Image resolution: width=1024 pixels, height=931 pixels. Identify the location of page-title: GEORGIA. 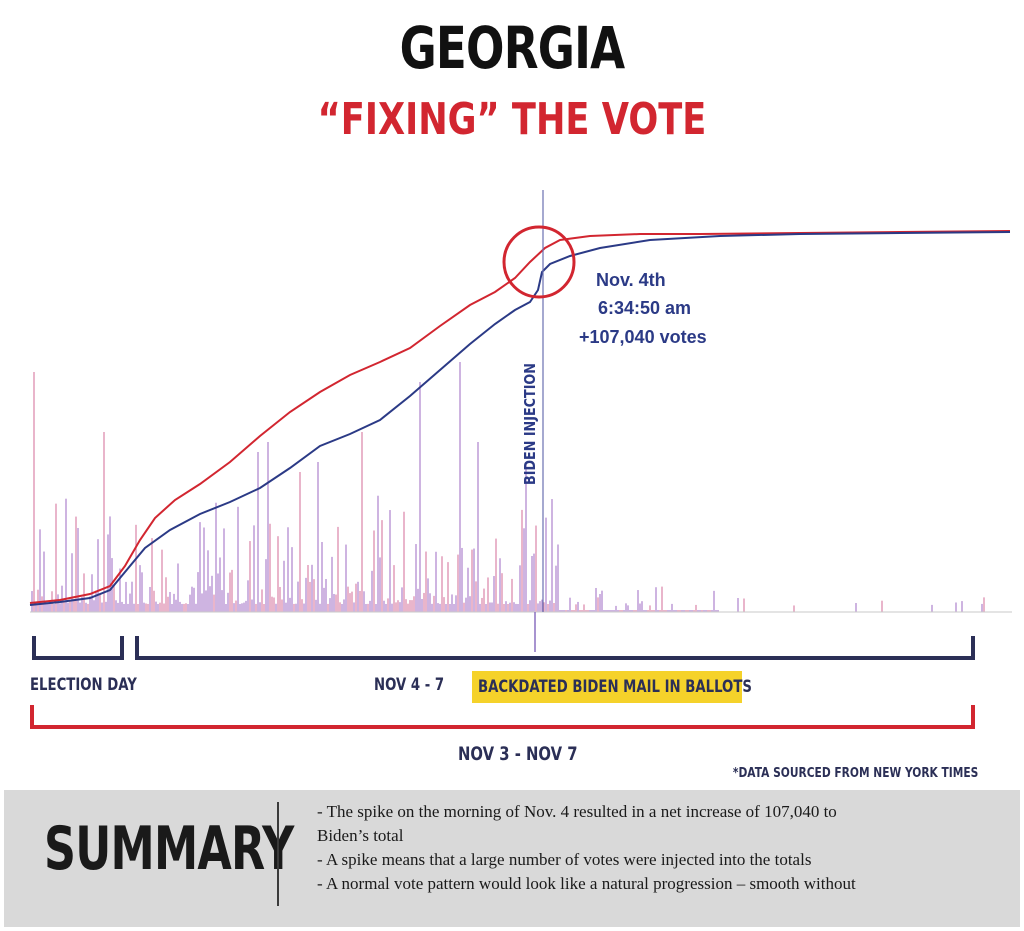
(512, 48).